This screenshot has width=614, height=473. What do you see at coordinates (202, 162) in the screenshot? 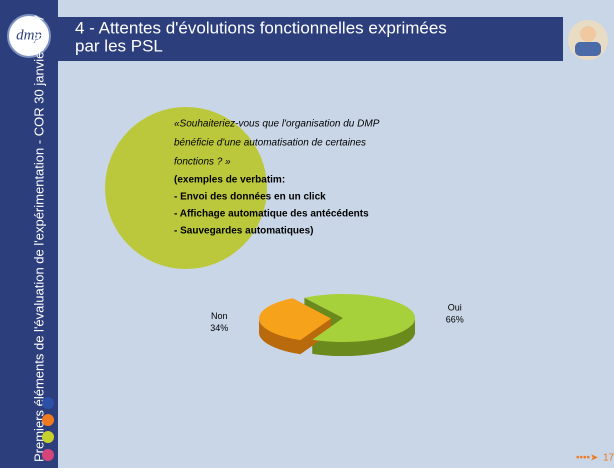
I see `question-text: fonctions ? »` at bounding box center [202, 162].